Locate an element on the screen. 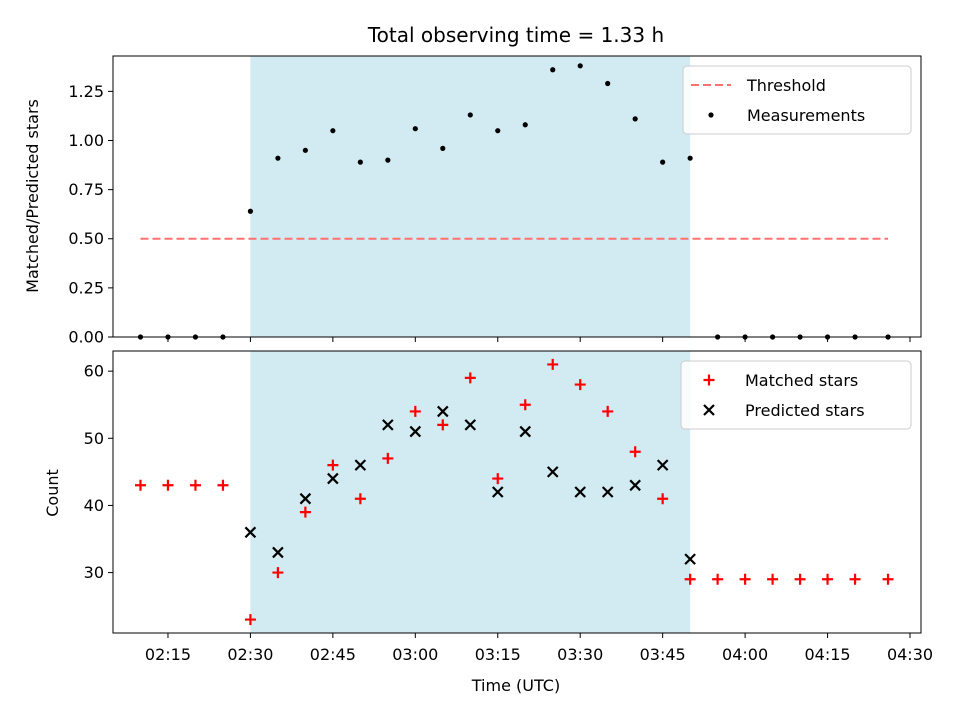 The height and width of the screenshot is (724, 960). chart-title: Total observing time = 1.33 h is located at coordinates (515, 35).